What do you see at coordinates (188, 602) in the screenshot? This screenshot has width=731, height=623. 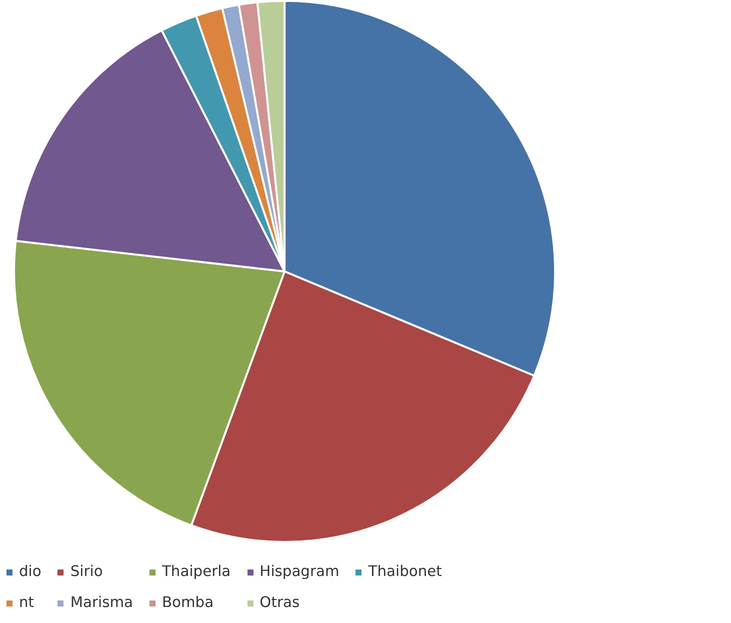 I see `legend-label: Bomba` at bounding box center [188, 602].